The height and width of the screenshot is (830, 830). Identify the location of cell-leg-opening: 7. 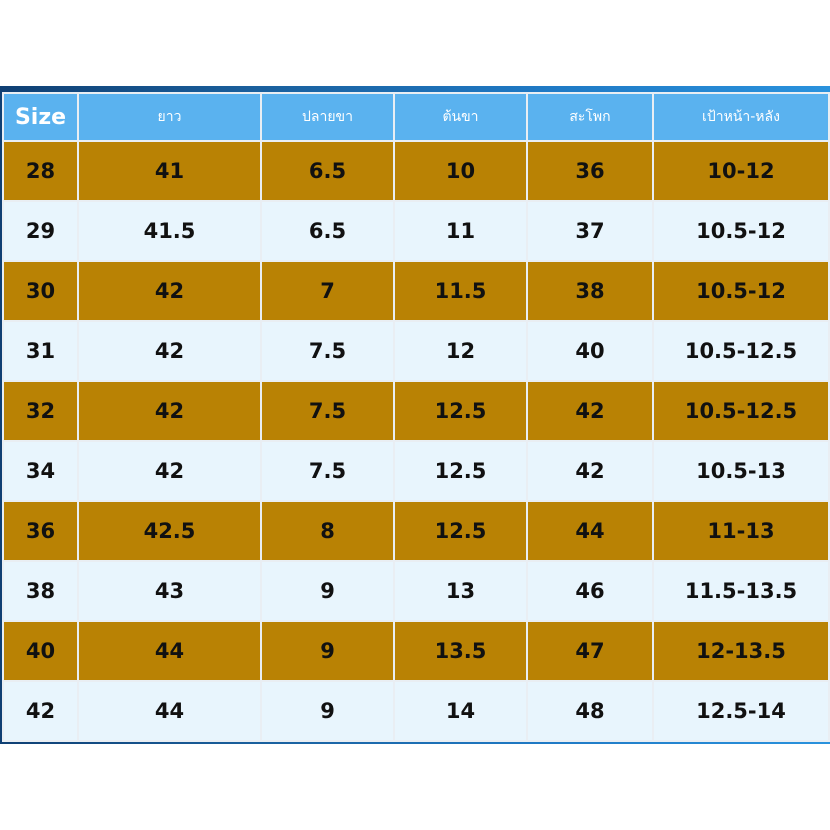
(327, 291).